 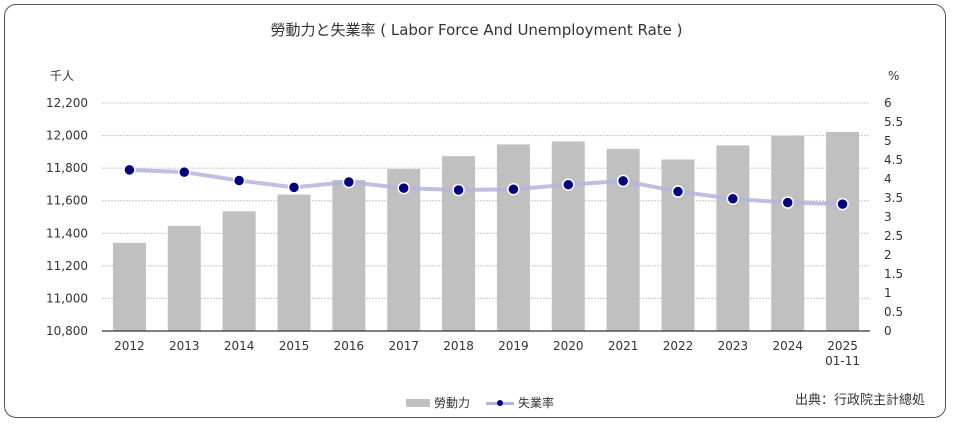 What do you see at coordinates (893, 122) in the screenshot?
I see `right-axis-tick: 5.5` at bounding box center [893, 122].